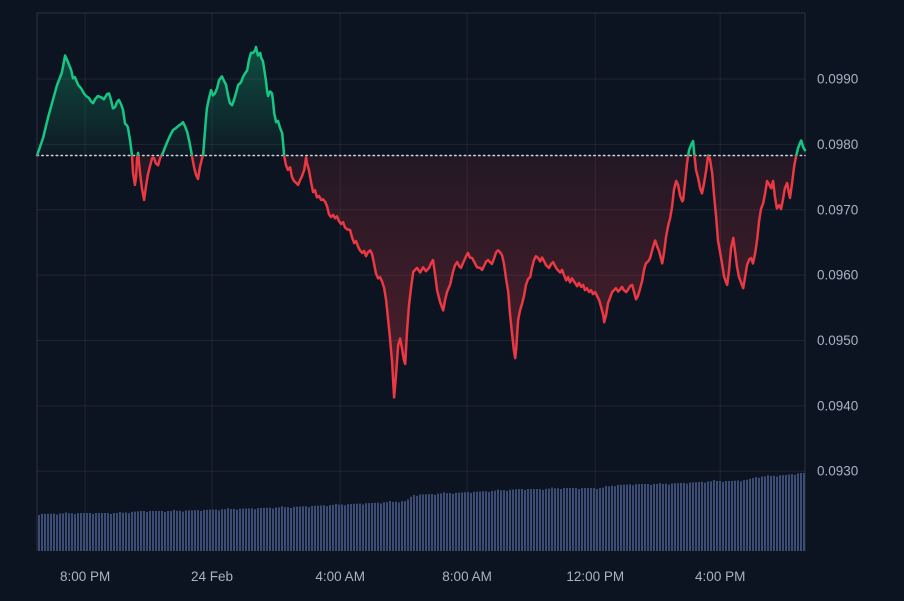  I want to click on y-tick-label-0.0980: 0.0980, so click(837, 144).